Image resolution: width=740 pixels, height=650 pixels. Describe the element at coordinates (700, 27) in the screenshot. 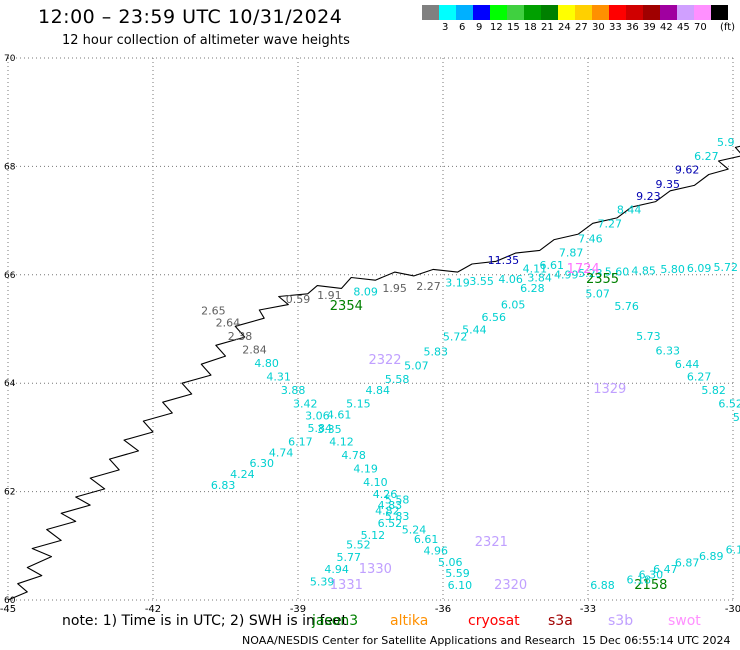

I see `color-scale-tick-label: 70` at that location.